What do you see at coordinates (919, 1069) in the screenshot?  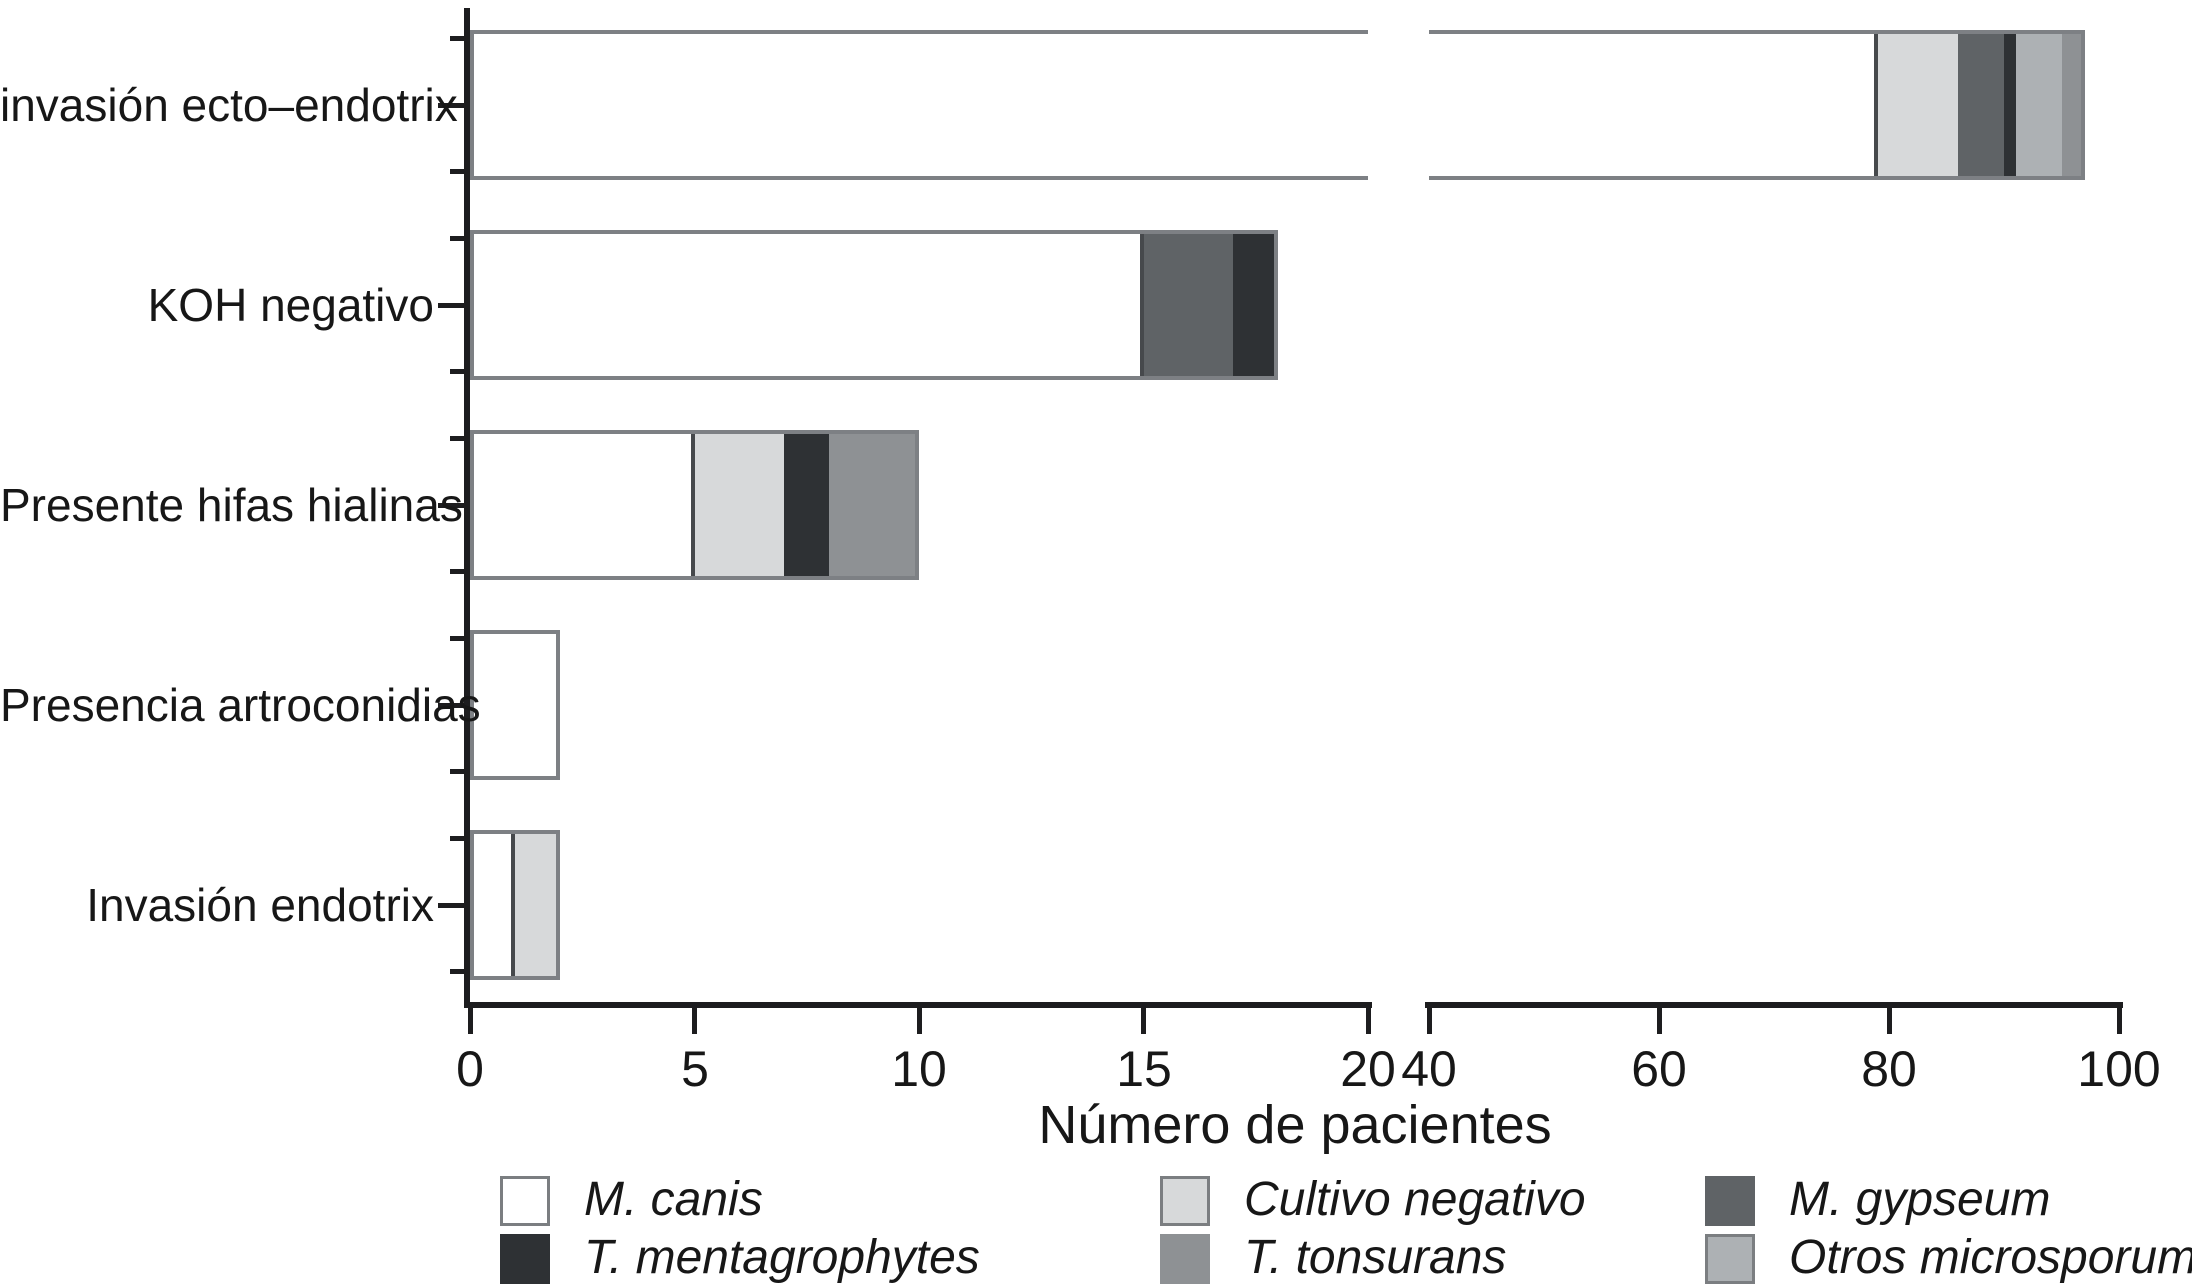 I see `x-tick-label: 10` at bounding box center [919, 1069].